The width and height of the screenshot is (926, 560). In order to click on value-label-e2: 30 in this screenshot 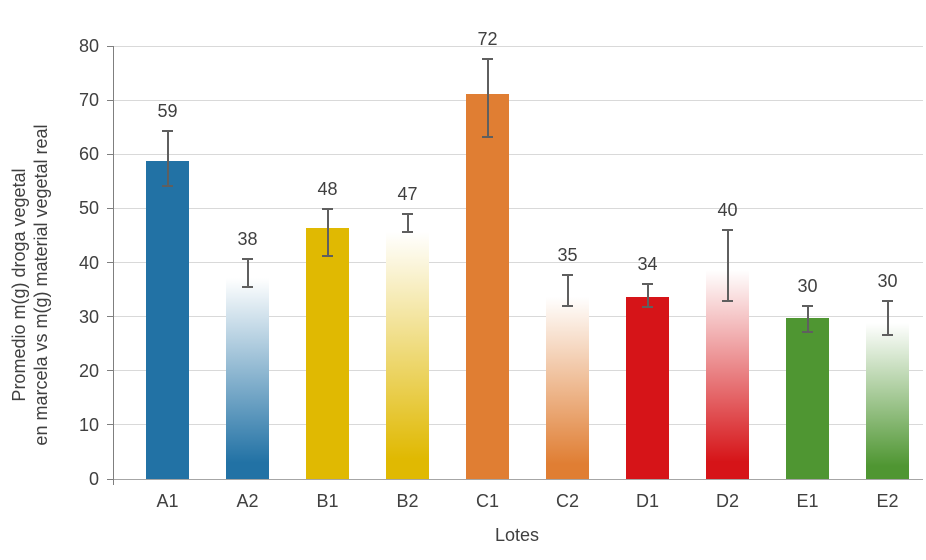, I will do `click(887, 280)`.